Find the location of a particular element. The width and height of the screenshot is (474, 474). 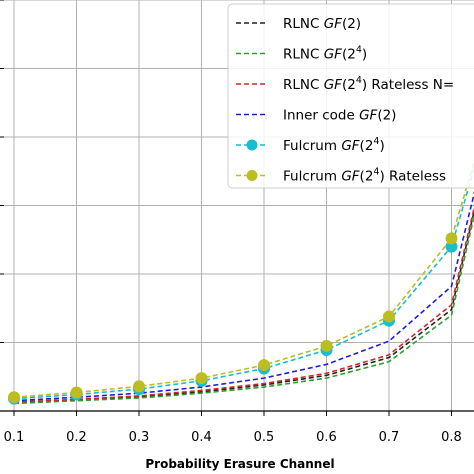

legend-label: Inner code GF(2) is located at coordinates (339, 116).